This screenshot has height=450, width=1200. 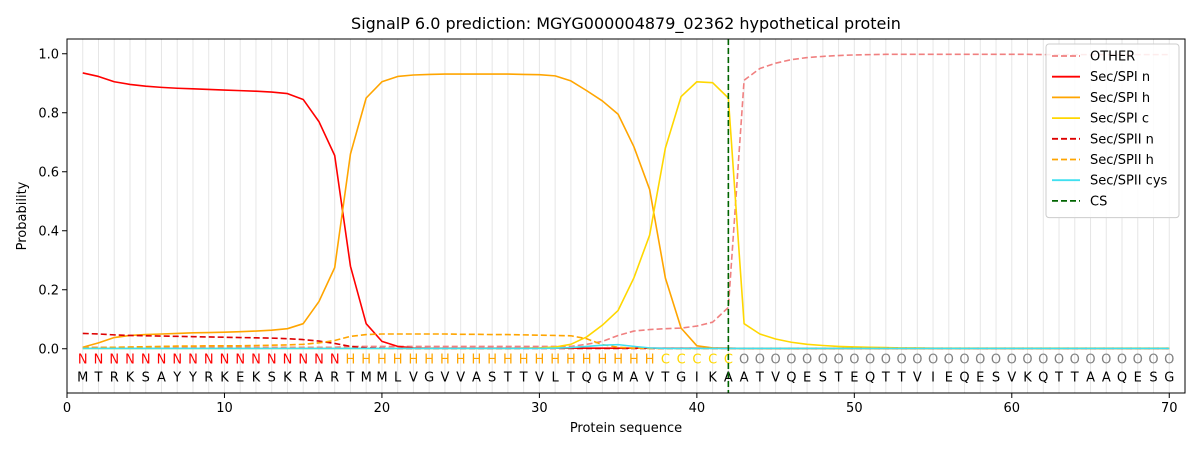 I want to click on y-tick-label: 1.0, so click(x=48, y=54).